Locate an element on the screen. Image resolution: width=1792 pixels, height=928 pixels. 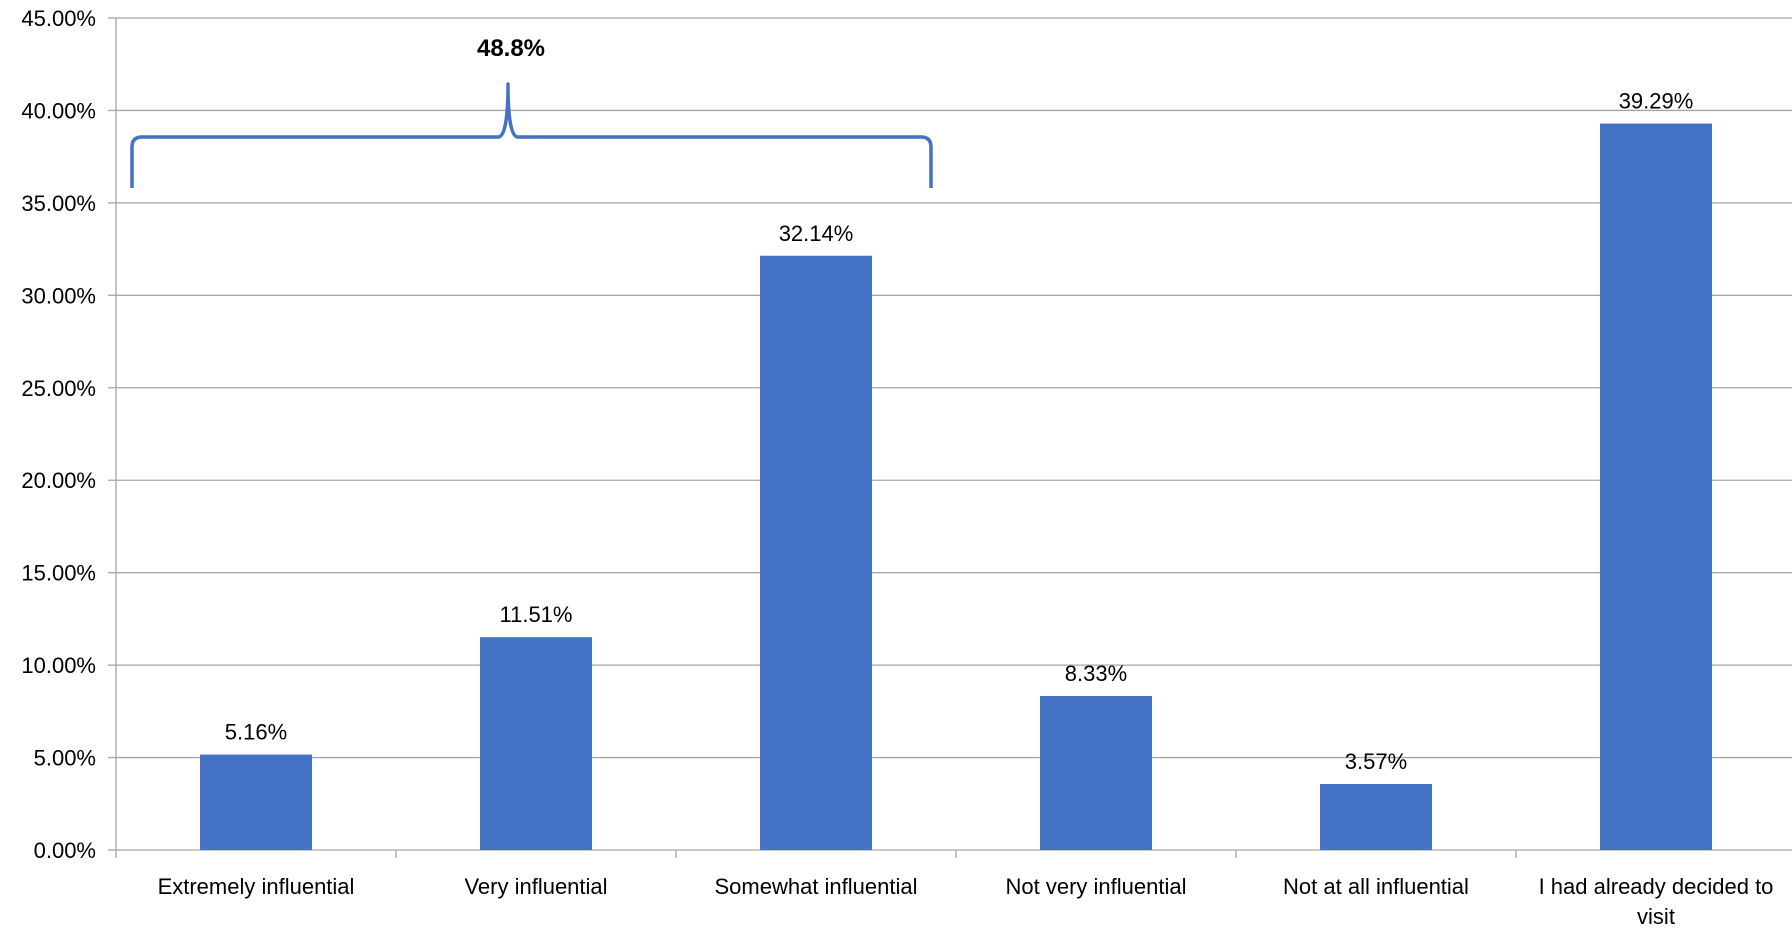
data-label: 8.33% is located at coordinates (1096, 673).